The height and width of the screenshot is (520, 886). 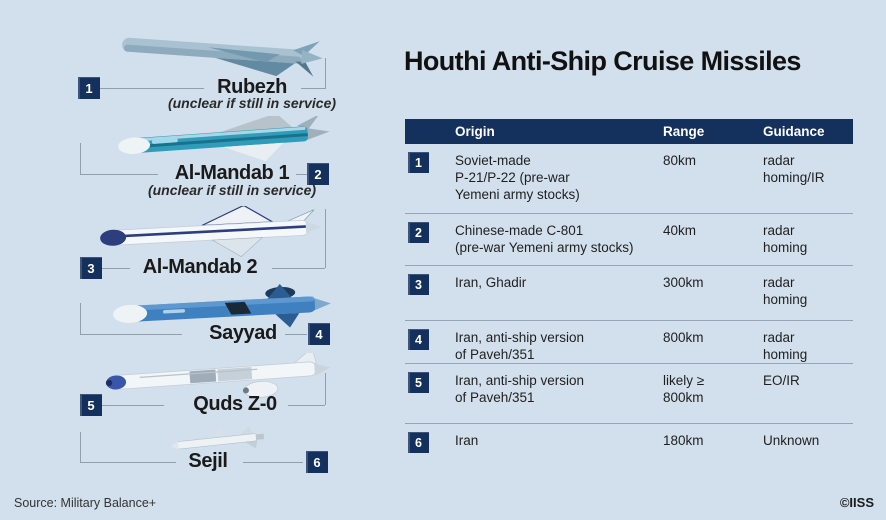 I want to click on missile-badge-6: 6, so click(x=317, y=462).